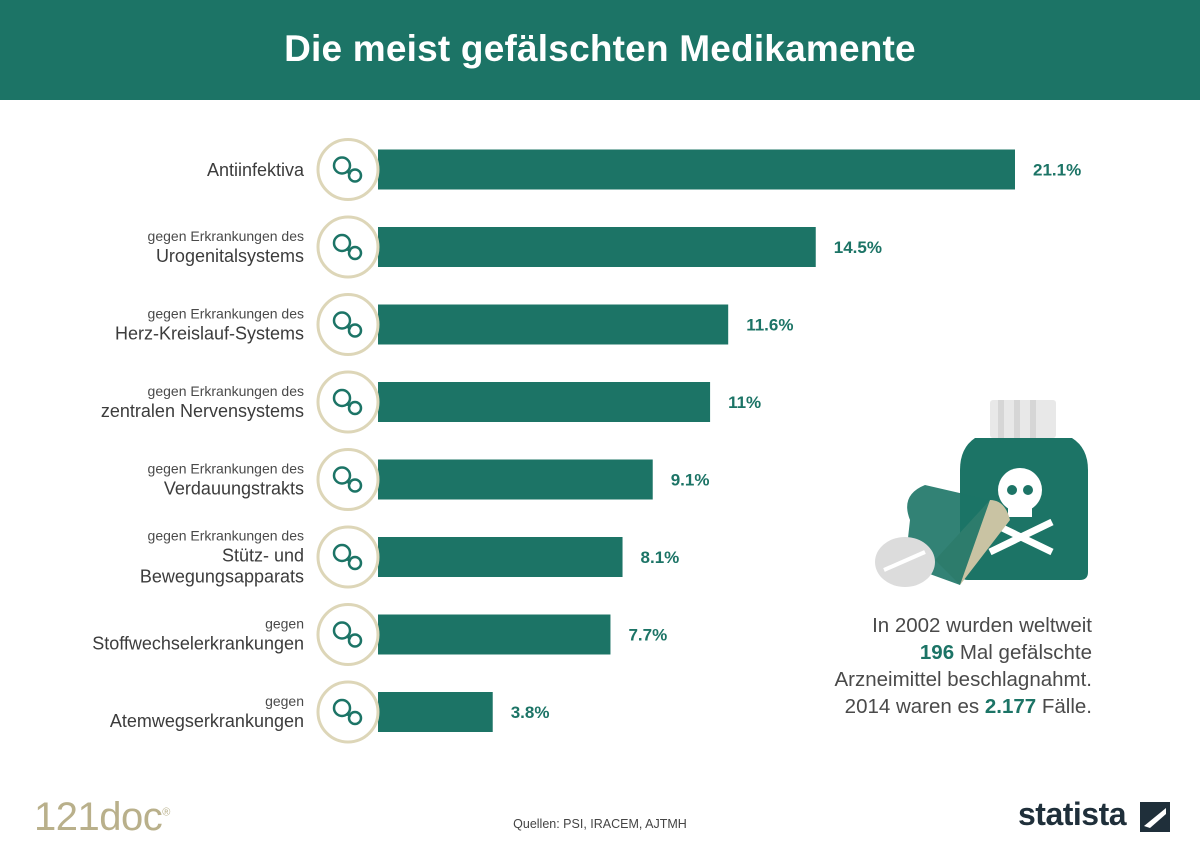  I want to click on joint-icon-glyph, so click(347, 557).